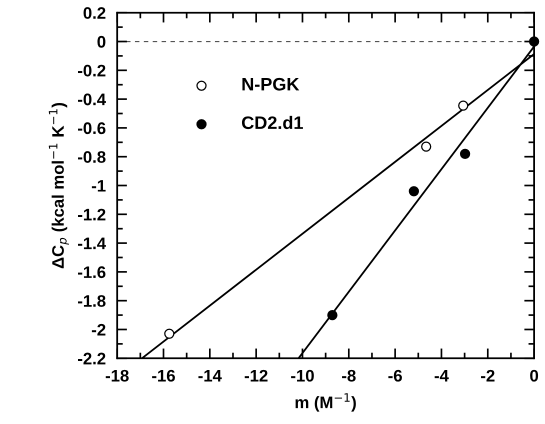 The height and width of the screenshot is (424, 545). What do you see at coordinates (256, 376) in the screenshot?
I see `x-tick-label: -12` at bounding box center [256, 376].